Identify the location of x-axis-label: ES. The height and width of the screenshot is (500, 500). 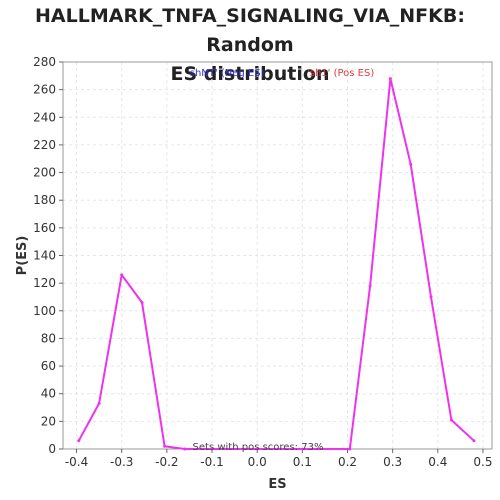
(277, 484).